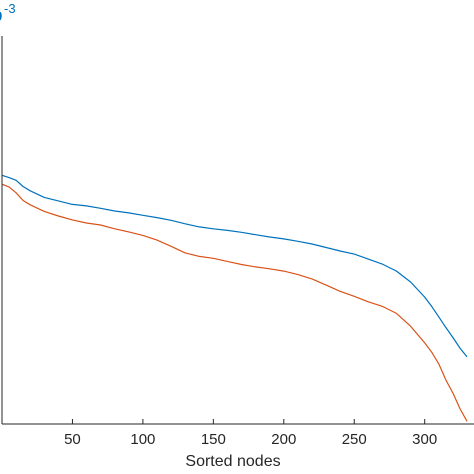 This screenshot has width=474, height=474. Describe the element at coordinates (232, 461) in the screenshot. I see `x-axis-title: Sorted nodes` at that location.